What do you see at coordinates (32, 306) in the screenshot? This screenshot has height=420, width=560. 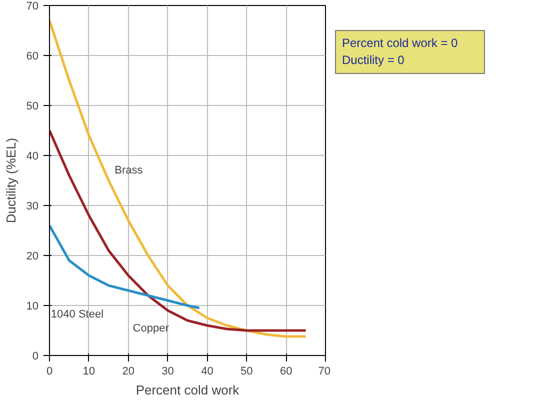 I see `y-tick-label: 10` at bounding box center [32, 306].